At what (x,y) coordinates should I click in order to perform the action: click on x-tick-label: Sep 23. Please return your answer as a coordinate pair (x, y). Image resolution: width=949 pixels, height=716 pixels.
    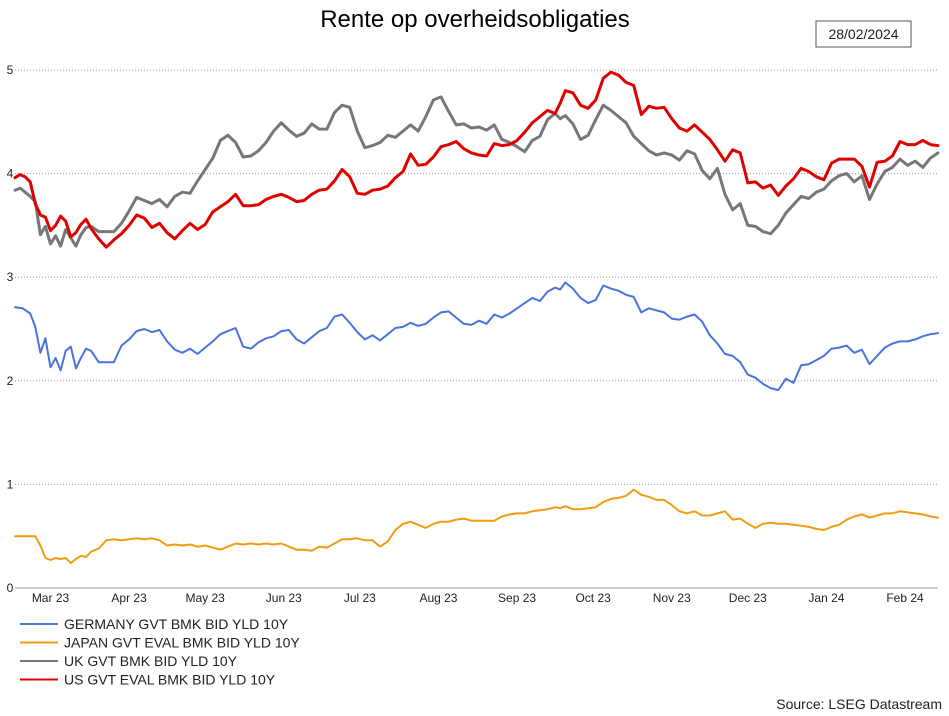
    Looking at the image, I should click on (517, 598).